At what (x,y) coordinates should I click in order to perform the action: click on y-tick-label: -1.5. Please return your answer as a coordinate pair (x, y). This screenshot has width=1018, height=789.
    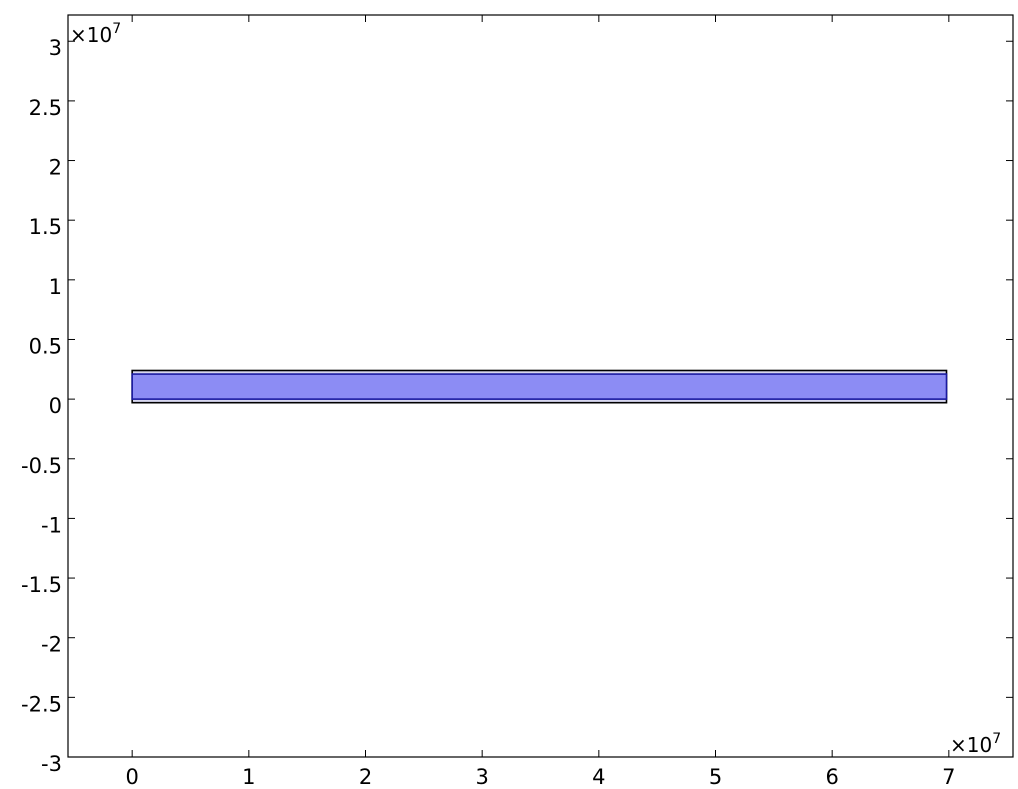
    Looking at the image, I should click on (41, 585).